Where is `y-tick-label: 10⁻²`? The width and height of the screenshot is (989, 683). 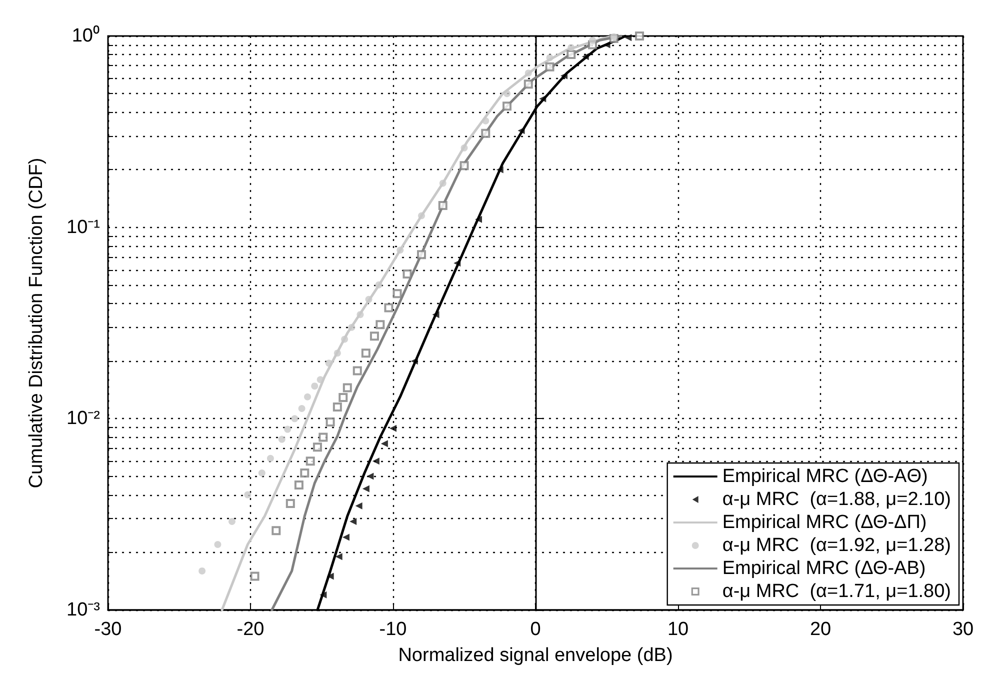
y-tick-label: 10⁻² is located at coordinates (83, 419).